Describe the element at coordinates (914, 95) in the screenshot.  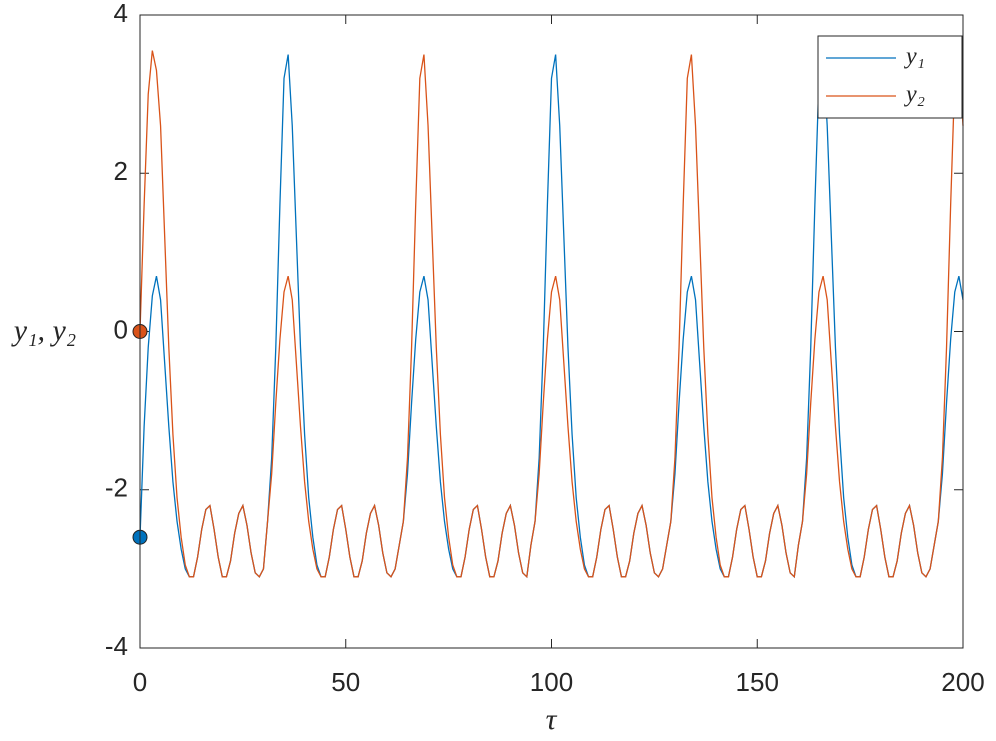
I see `legend-label: y₂` at that location.